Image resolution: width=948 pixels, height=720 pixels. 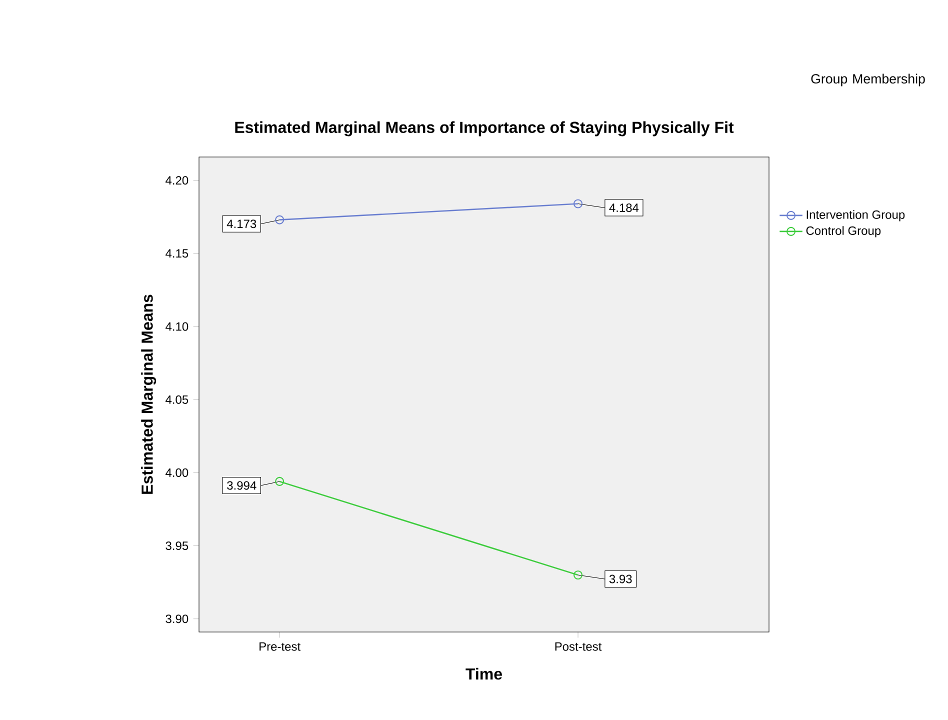 I want to click on data-label: 4.173, so click(x=241, y=224).